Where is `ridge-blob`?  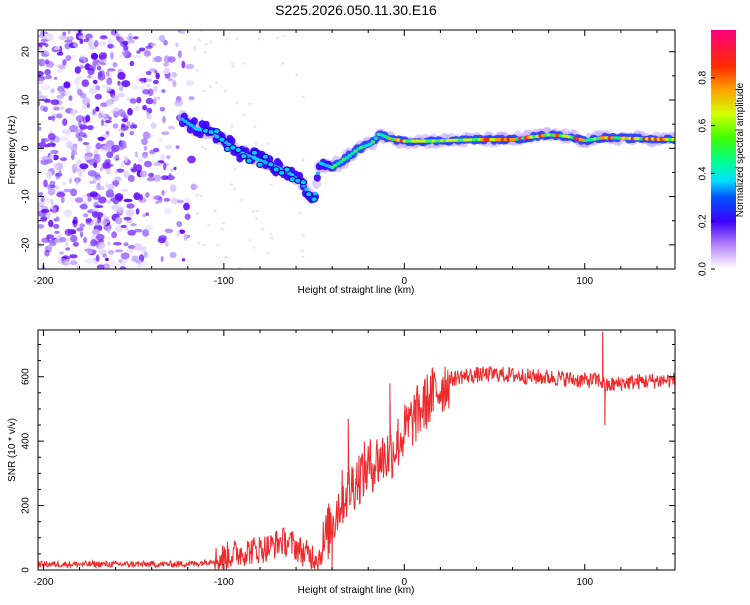 ridge-blob is located at coordinates (317, 178).